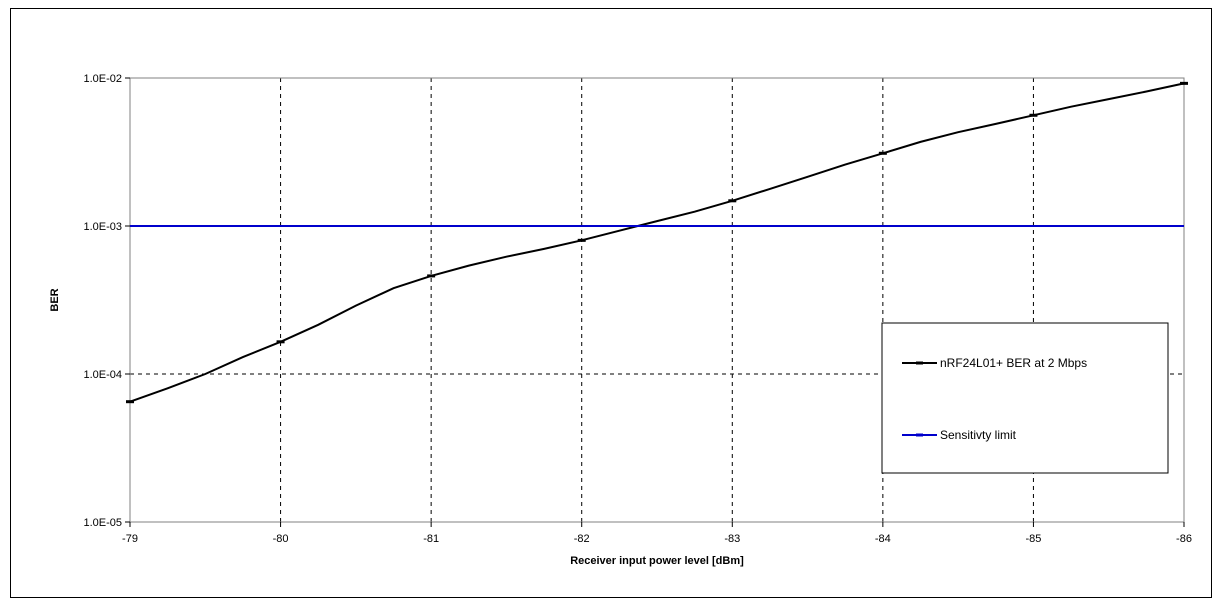  I want to click on y-tick-label: 1.0E-05, so click(102, 523).